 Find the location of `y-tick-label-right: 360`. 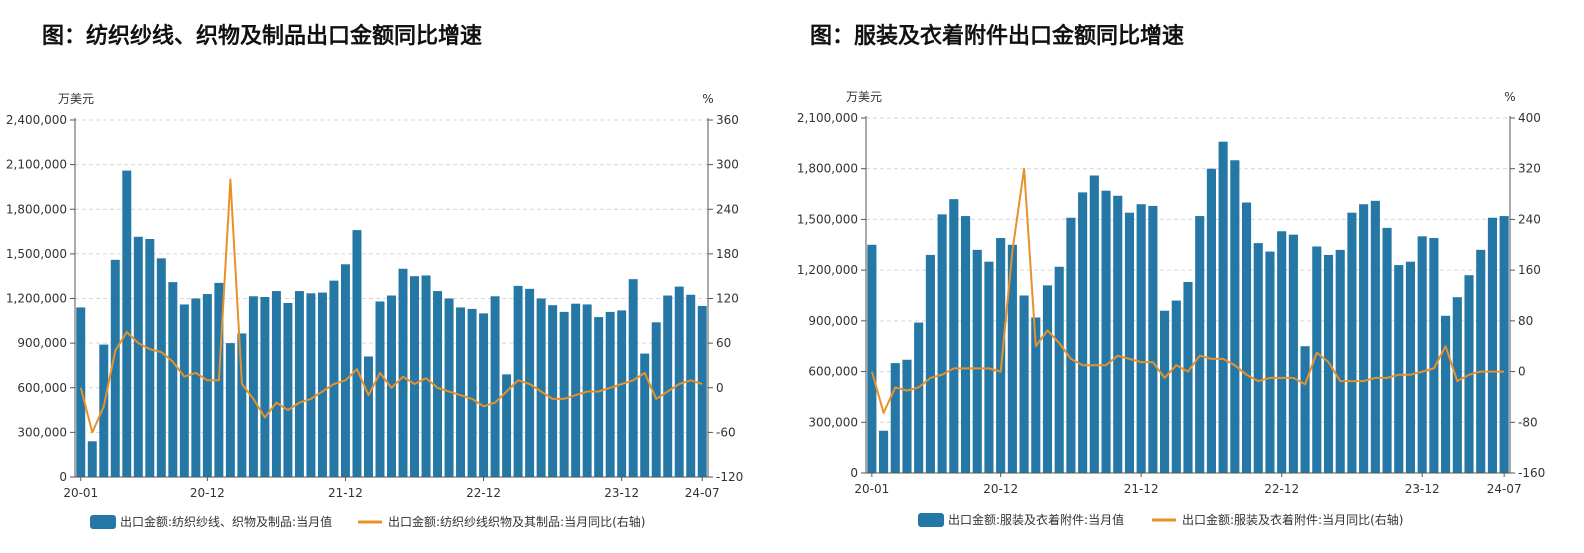

y-tick-label-right: 360 is located at coordinates (727, 120).